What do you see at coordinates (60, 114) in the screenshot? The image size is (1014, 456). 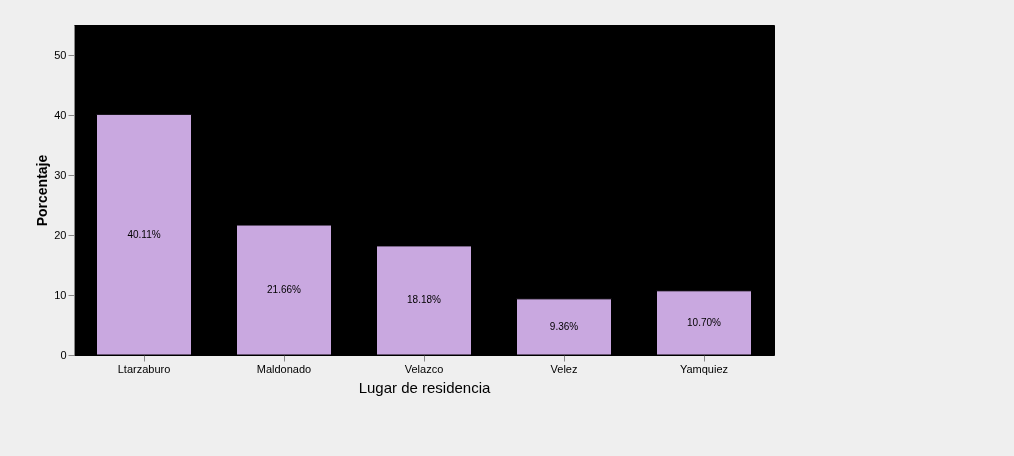 I see `y-tick-label: 40` at bounding box center [60, 114].